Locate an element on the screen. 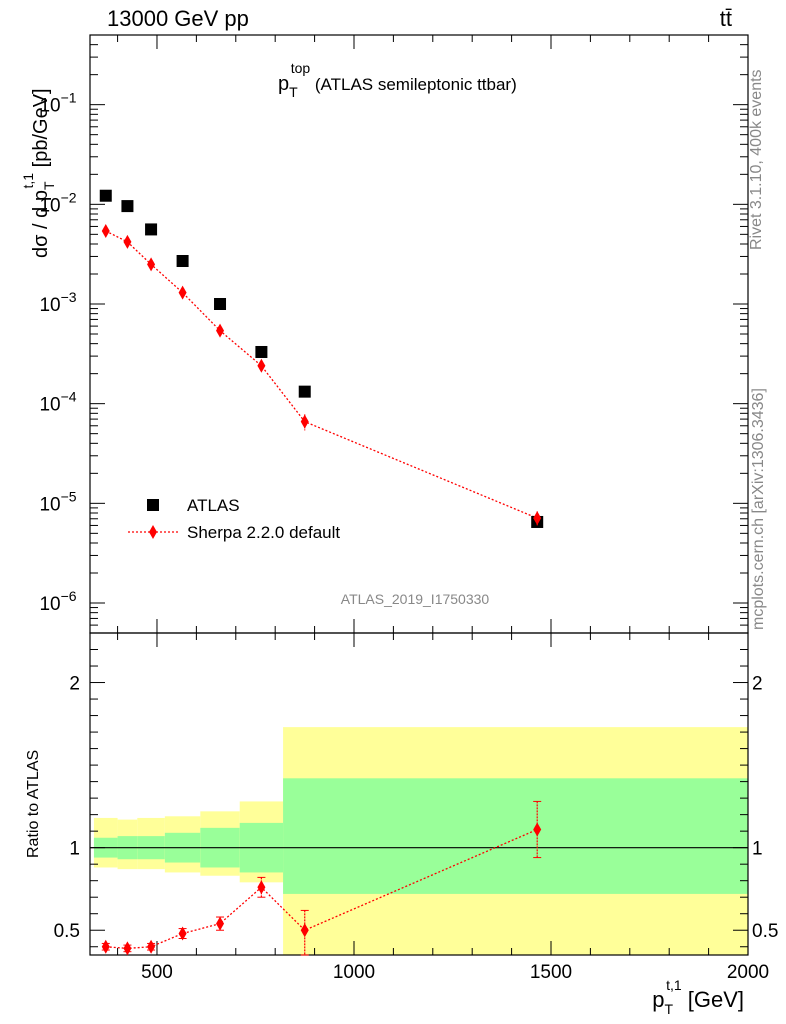  ratio-band-inner is located at coordinates (515, 836).